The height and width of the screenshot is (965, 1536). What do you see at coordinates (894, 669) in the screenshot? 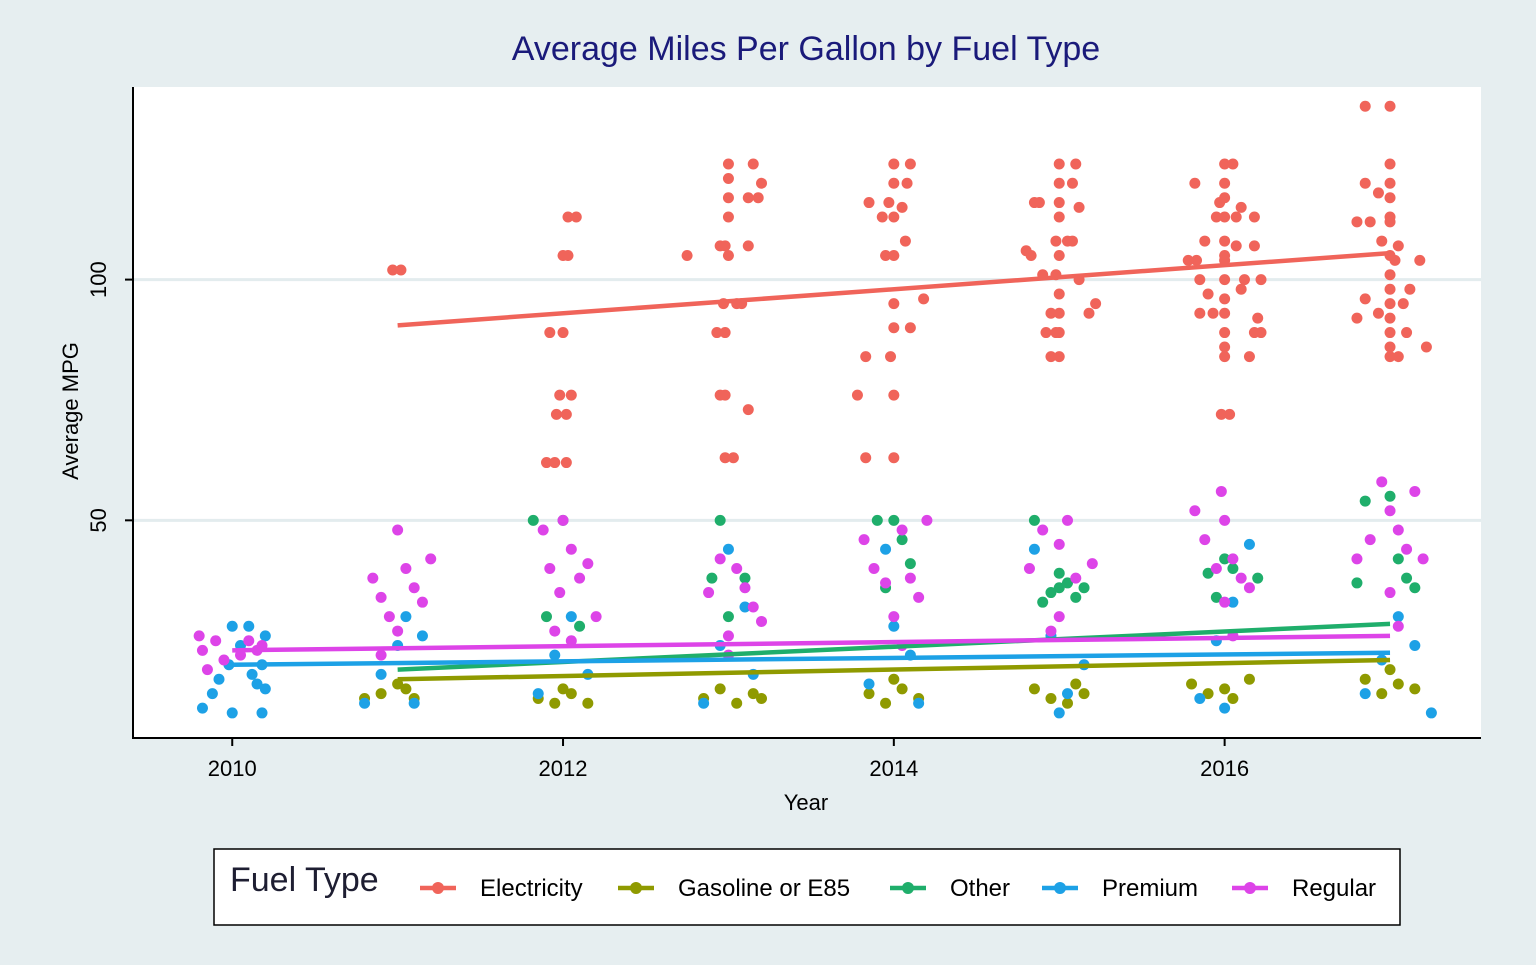
I see `trend-line-gasoline-or-e85` at bounding box center [894, 669].